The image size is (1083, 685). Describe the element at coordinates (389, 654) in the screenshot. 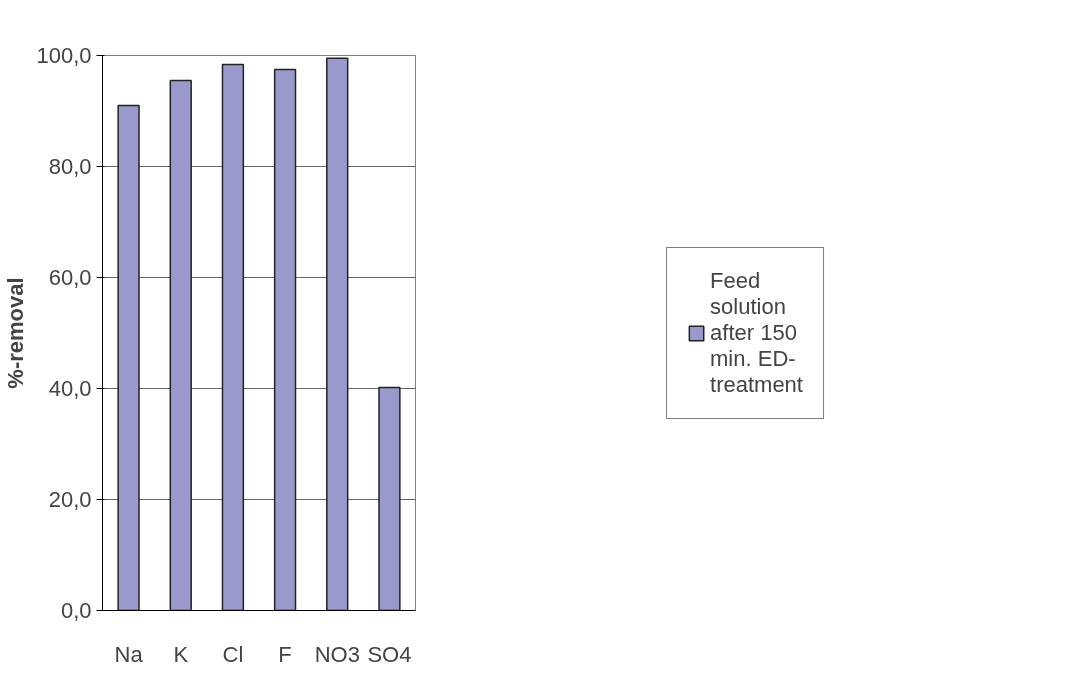

I see `x-tick-label: SO4` at that location.